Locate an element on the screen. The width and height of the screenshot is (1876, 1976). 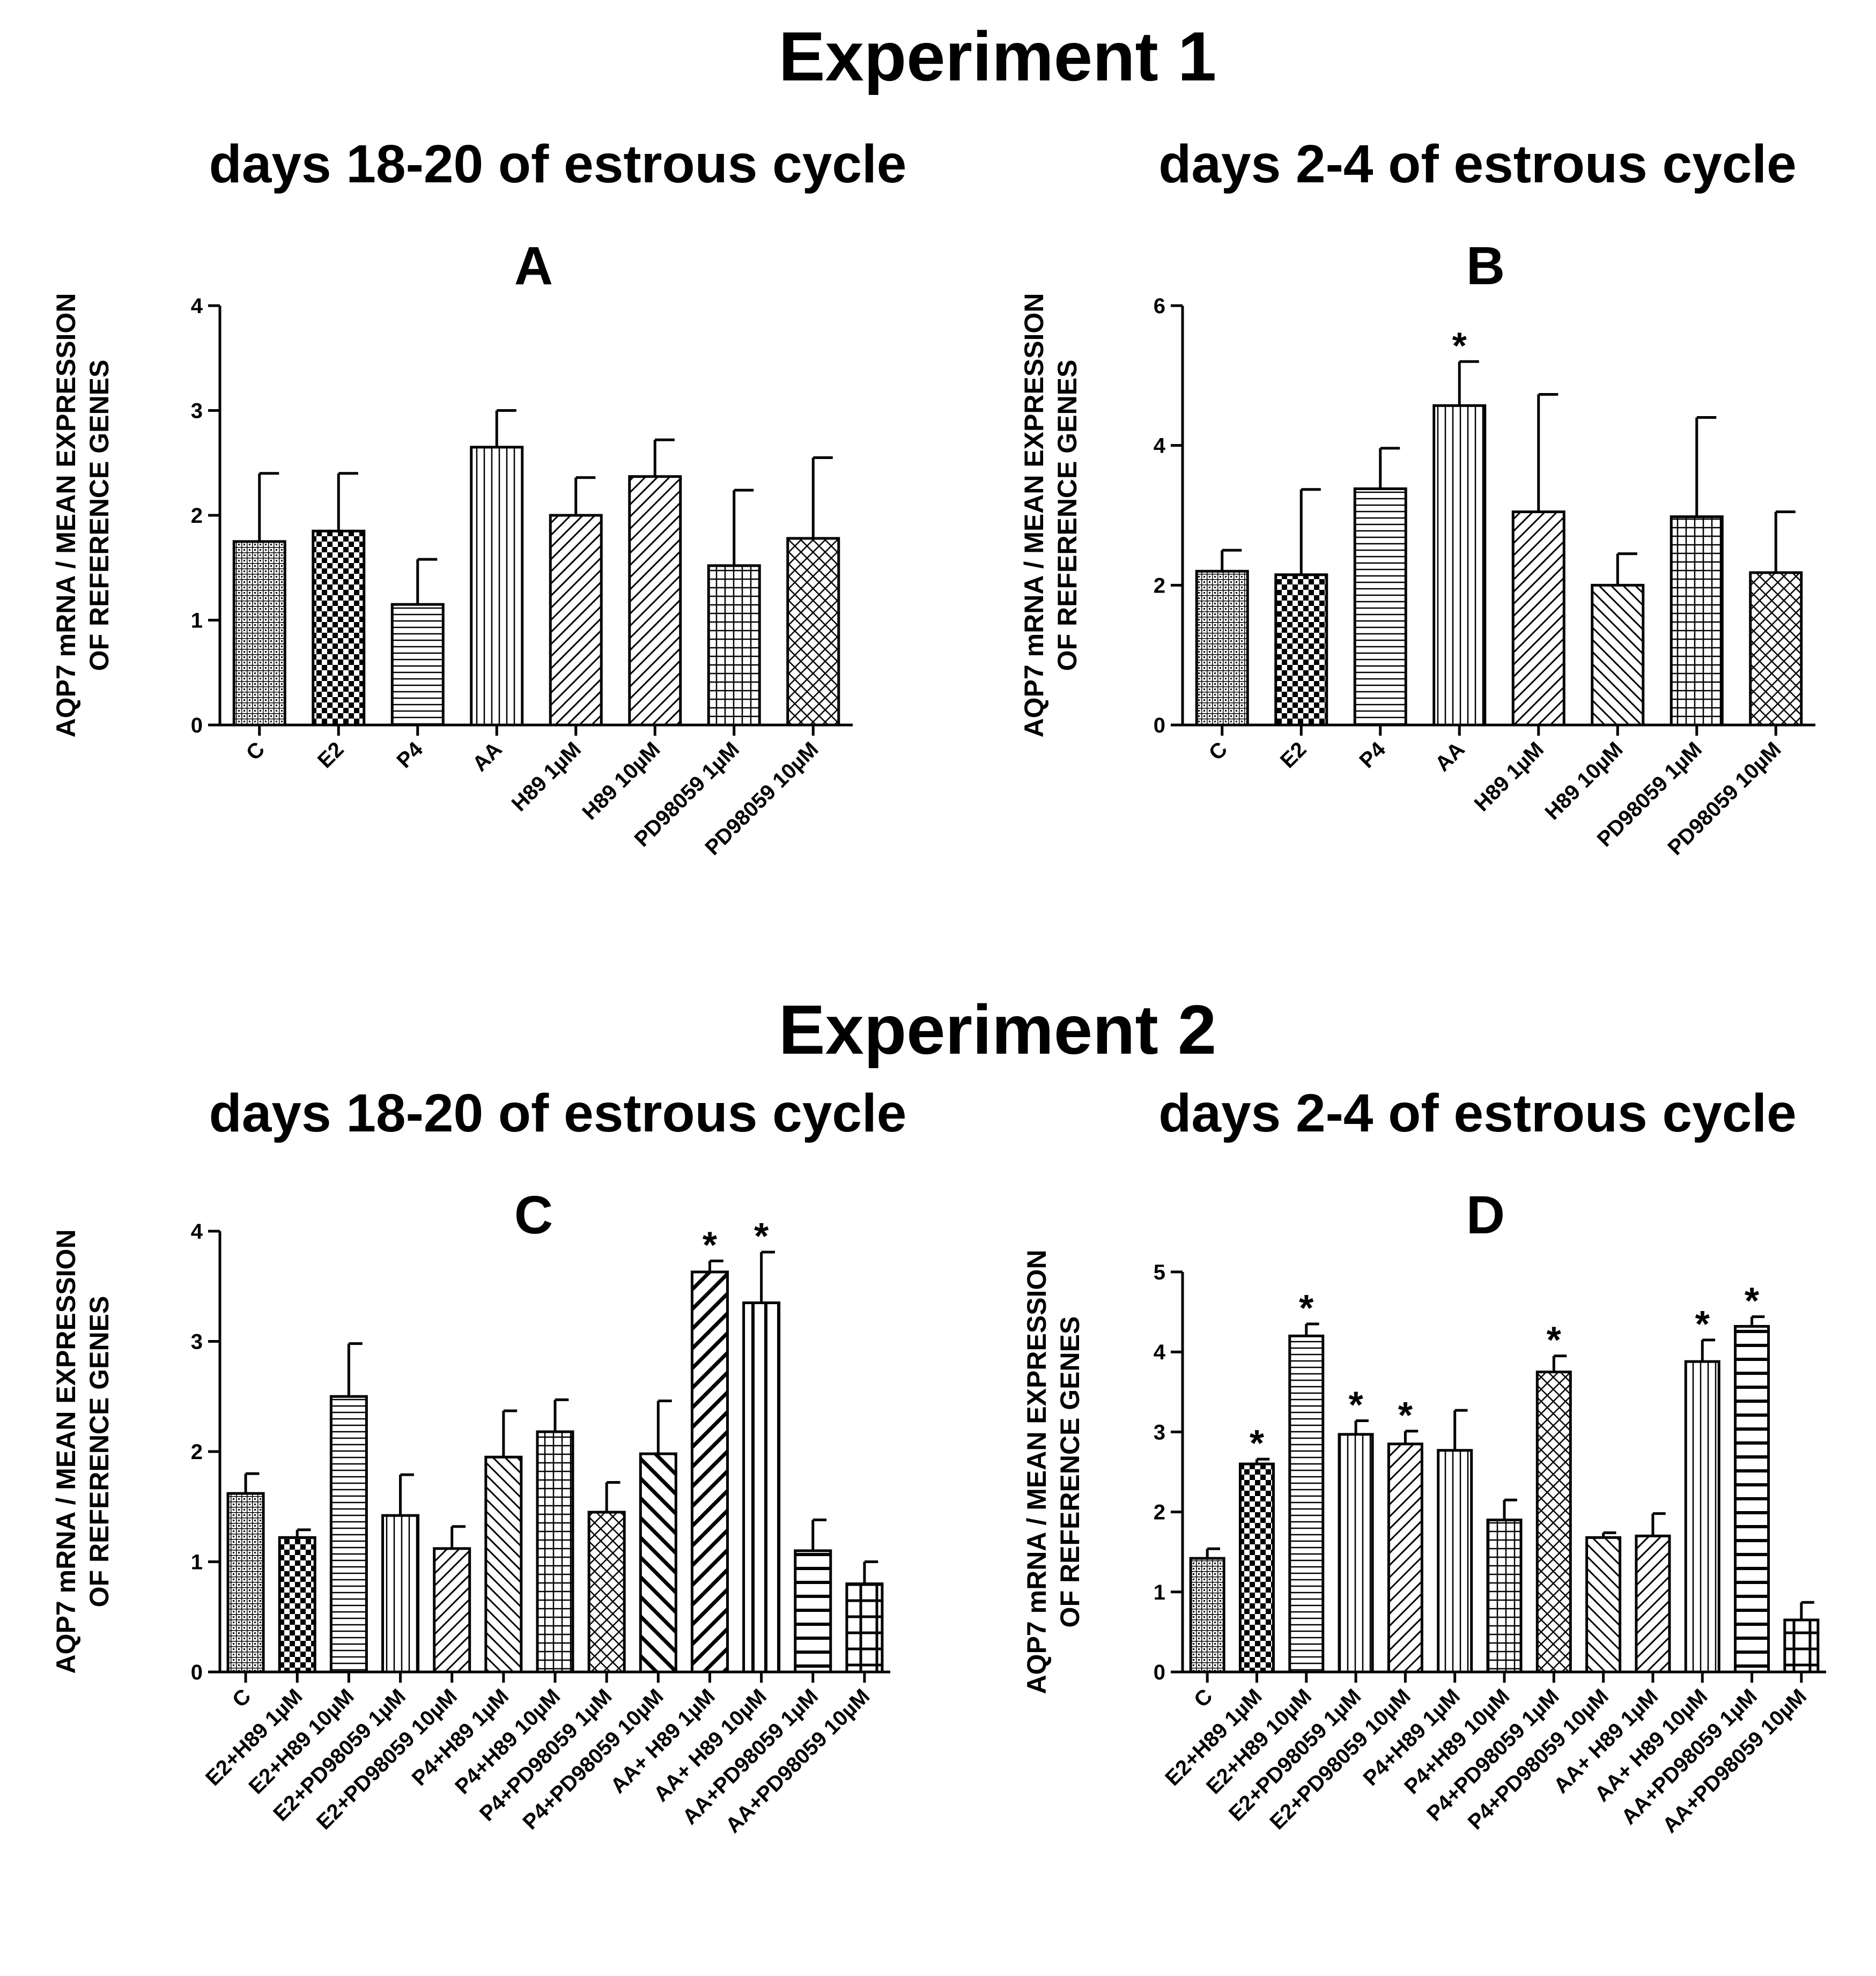
panel-title: A is located at coordinates (533, 266).